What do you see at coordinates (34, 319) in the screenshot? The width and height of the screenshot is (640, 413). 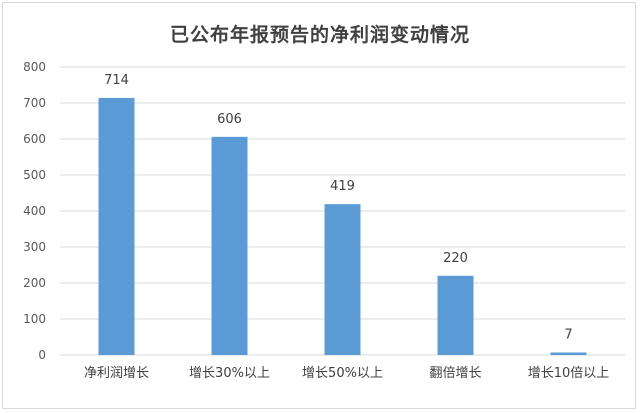 I see `y-tick-label: 100` at bounding box center [34, 319].